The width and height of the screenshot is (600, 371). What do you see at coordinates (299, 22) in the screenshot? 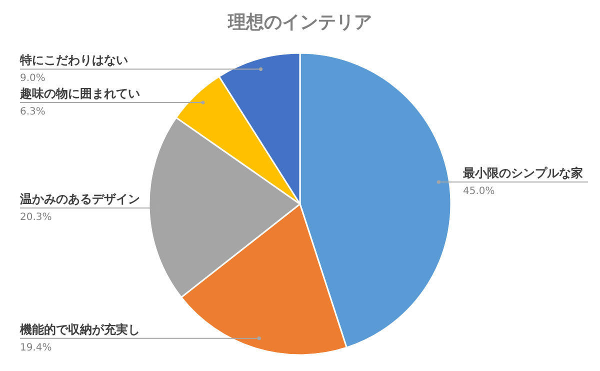
I see `chart-title: 理想のインテリア` at bounding box center [299, 22].